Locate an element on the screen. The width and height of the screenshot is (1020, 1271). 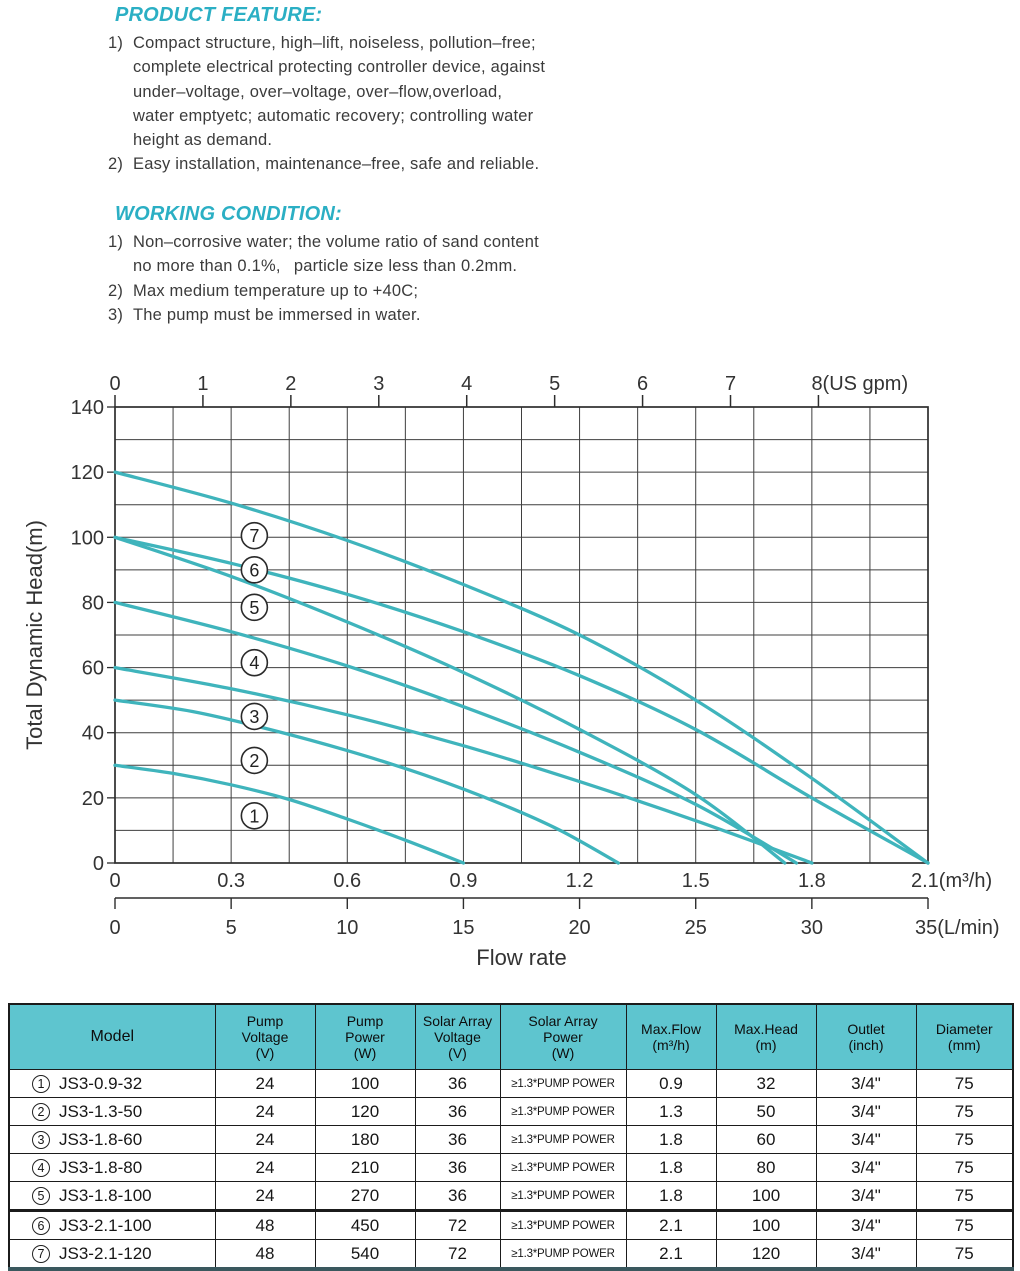
curve-label-number-5: 5 is located at coordinates (254, 608).